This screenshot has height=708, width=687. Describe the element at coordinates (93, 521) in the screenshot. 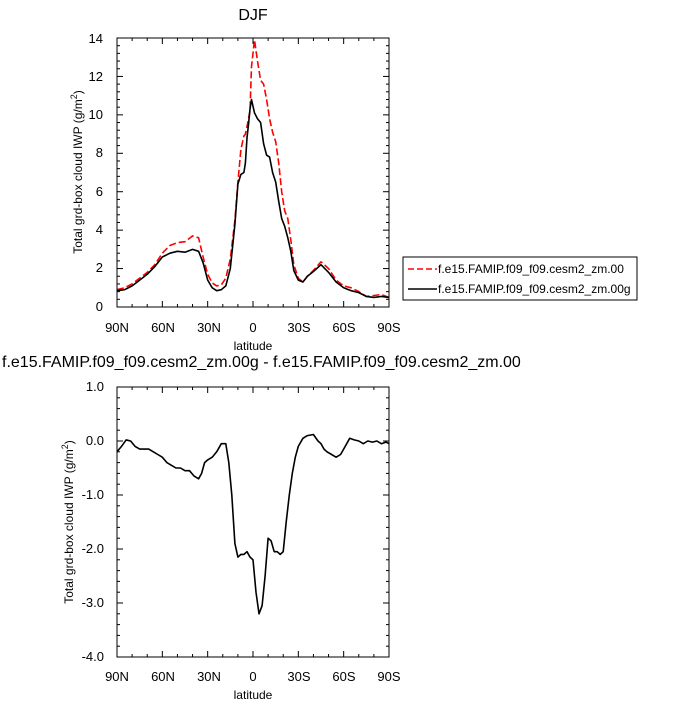

I see `ytick-labels: 1.0 0.0 -1.0 -2.0 -3.0 -4.0` at that location.